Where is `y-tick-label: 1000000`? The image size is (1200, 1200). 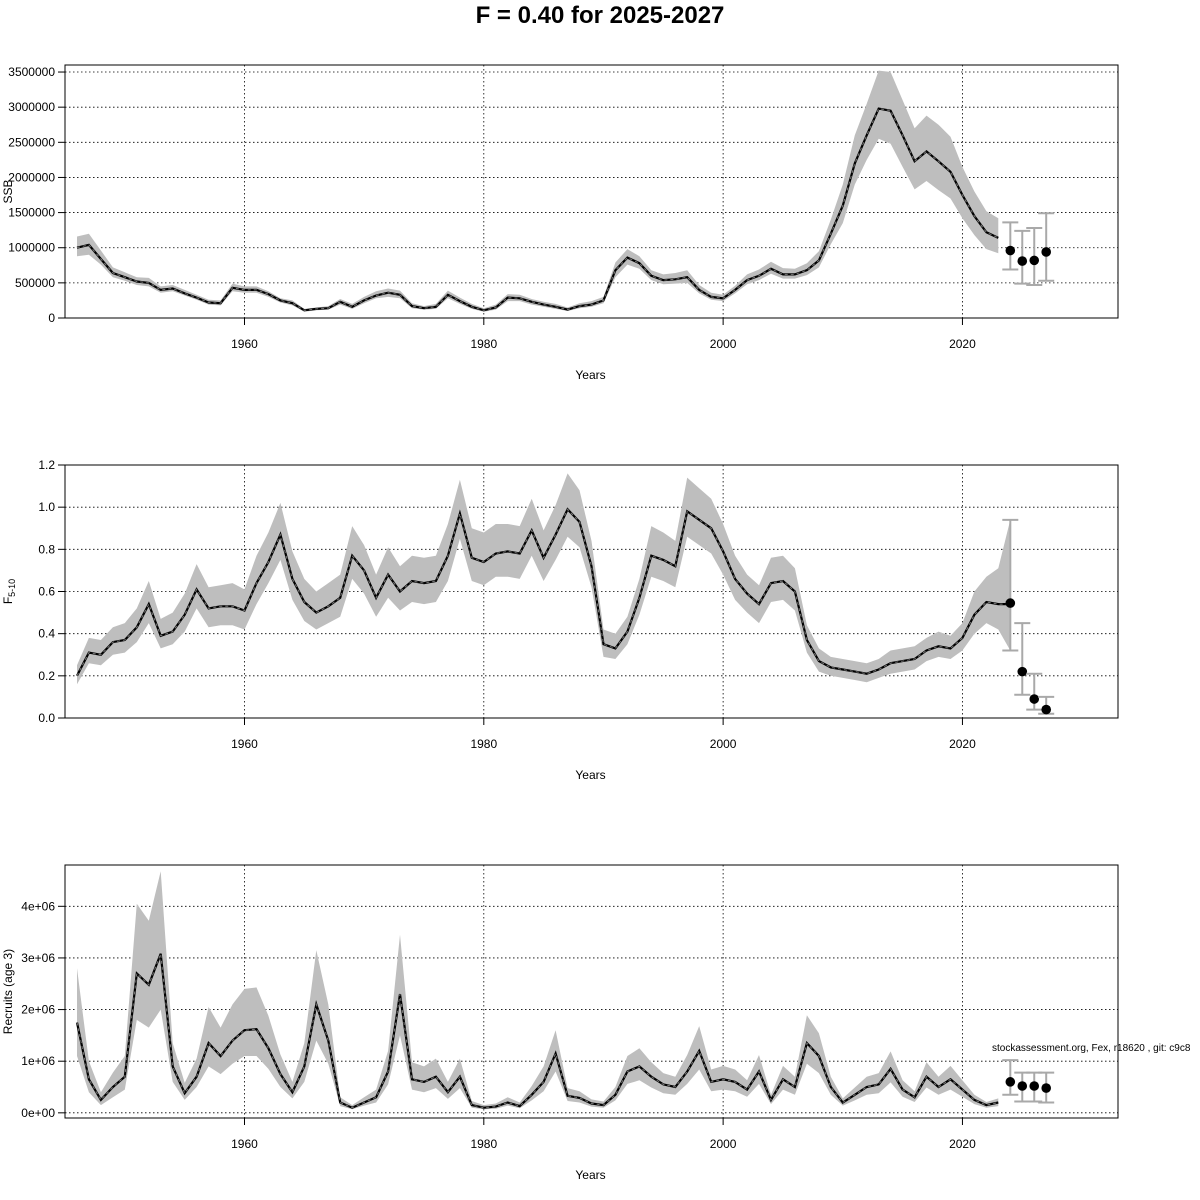 y-tick-label: 1000000 is located at coordinates (31, 248).